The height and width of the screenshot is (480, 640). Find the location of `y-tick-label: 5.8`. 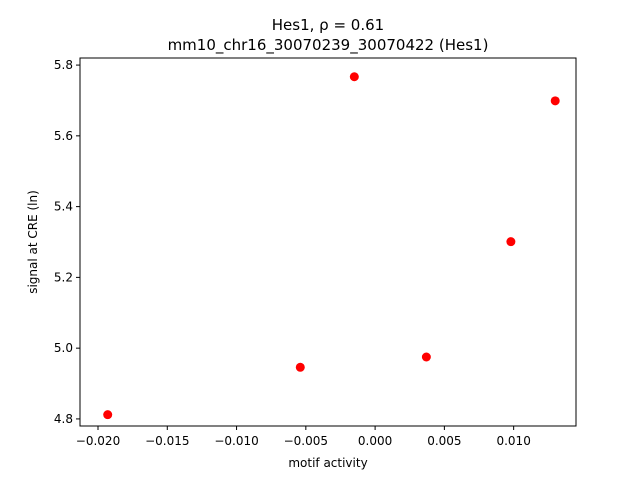

y-tick-label: 5.8 is located at coordinates (63, 65).